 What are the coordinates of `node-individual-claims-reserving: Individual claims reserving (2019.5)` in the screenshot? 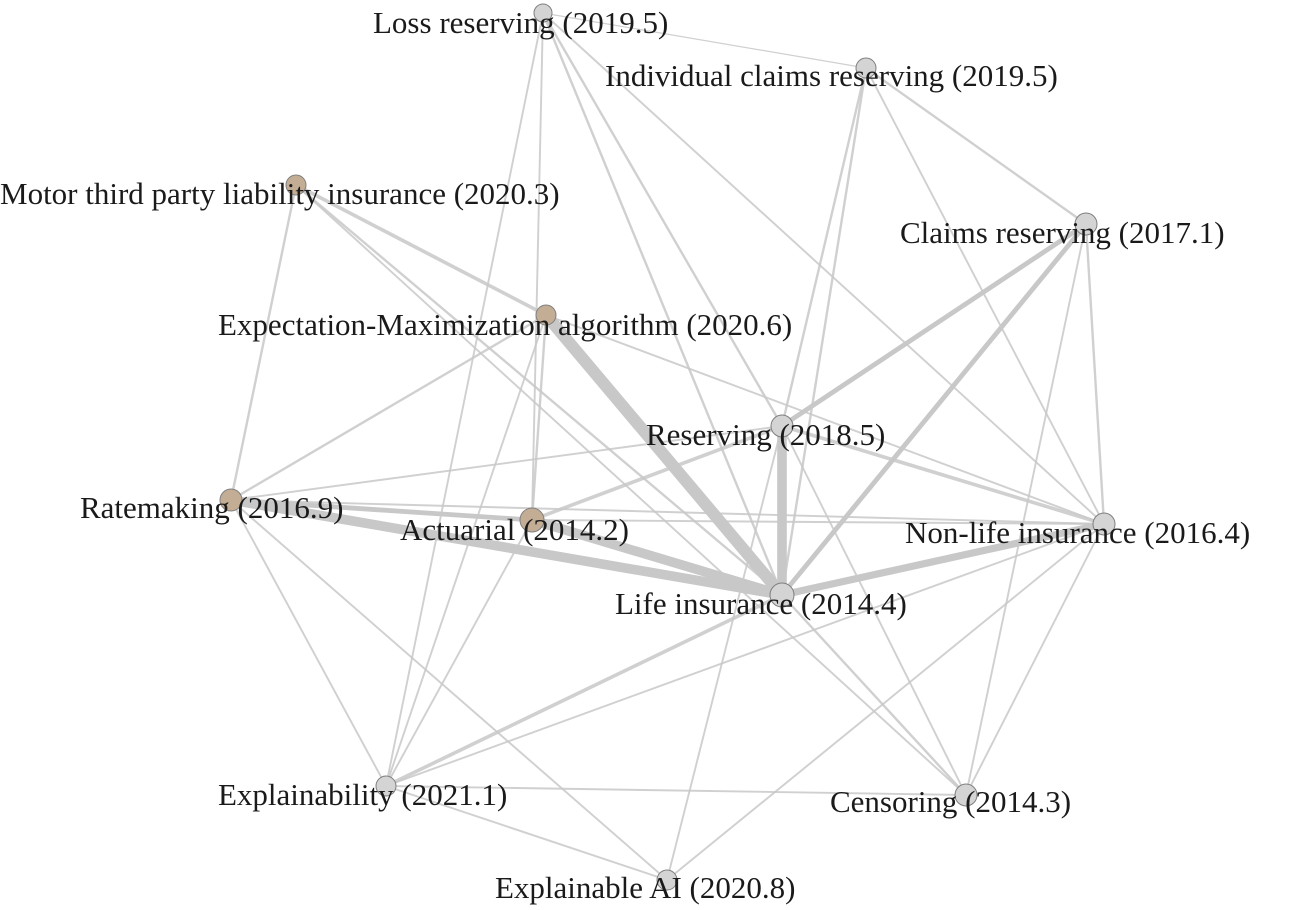 It's located at (831, 75).